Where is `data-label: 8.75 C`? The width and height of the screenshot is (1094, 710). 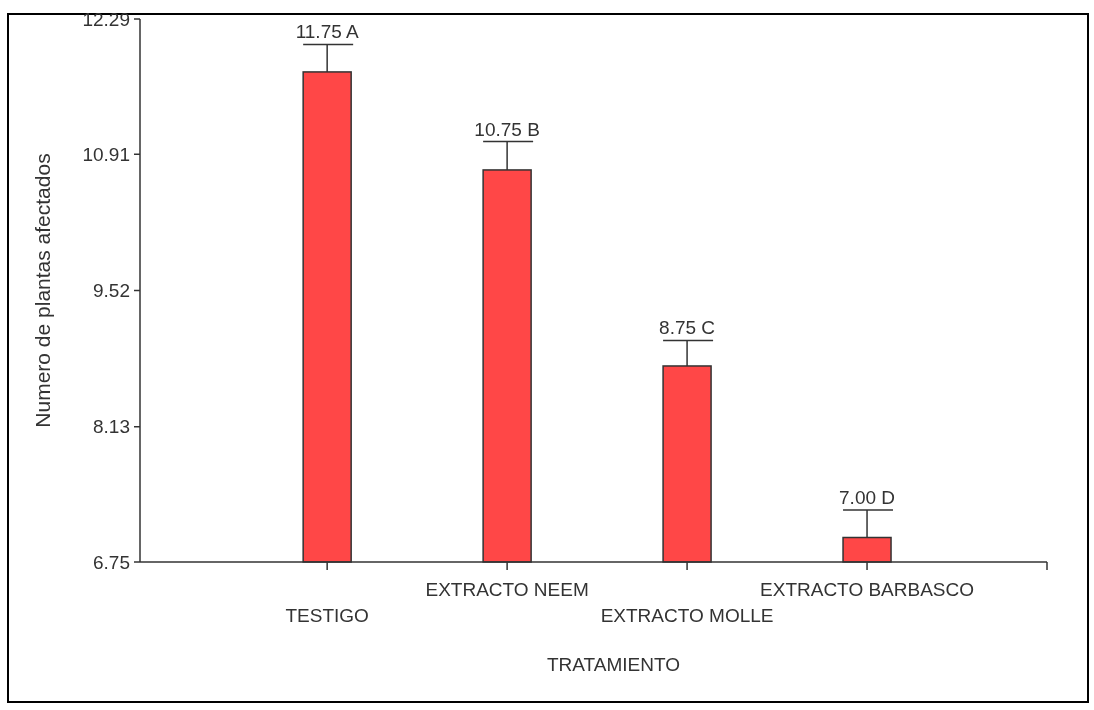
data-label: 8.75 C is located at coordinates (687, 328).